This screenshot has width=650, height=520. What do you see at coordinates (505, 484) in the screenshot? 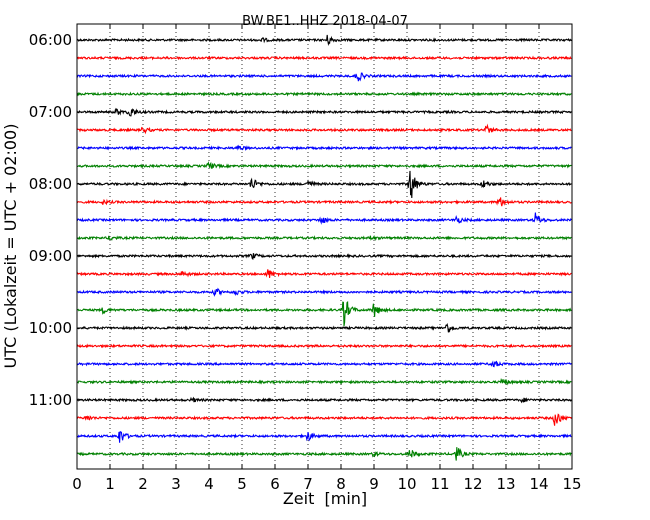
I see `x-tick-label-13: 13` at bounding box center [505, 484].